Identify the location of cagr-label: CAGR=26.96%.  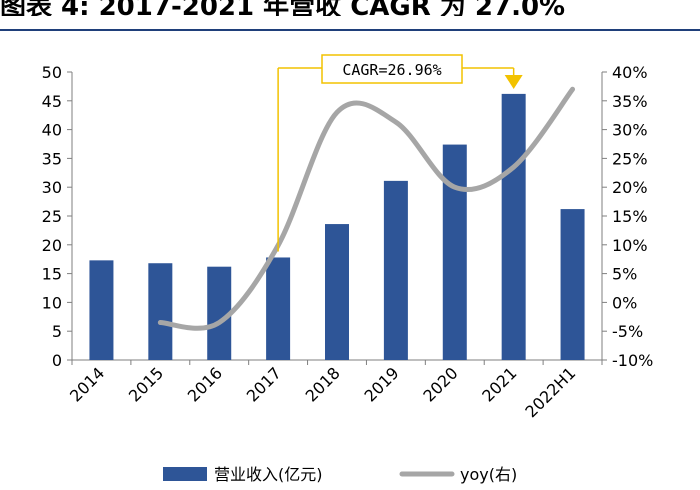
(391, 70).